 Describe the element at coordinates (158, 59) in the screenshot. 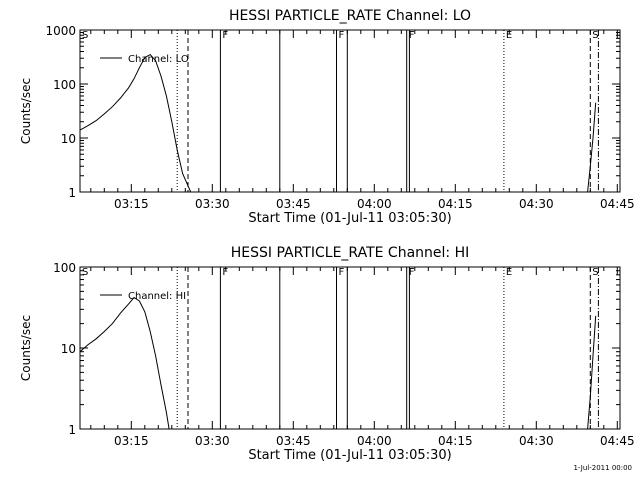

I see `legend-label: Channel: LO` at that location.